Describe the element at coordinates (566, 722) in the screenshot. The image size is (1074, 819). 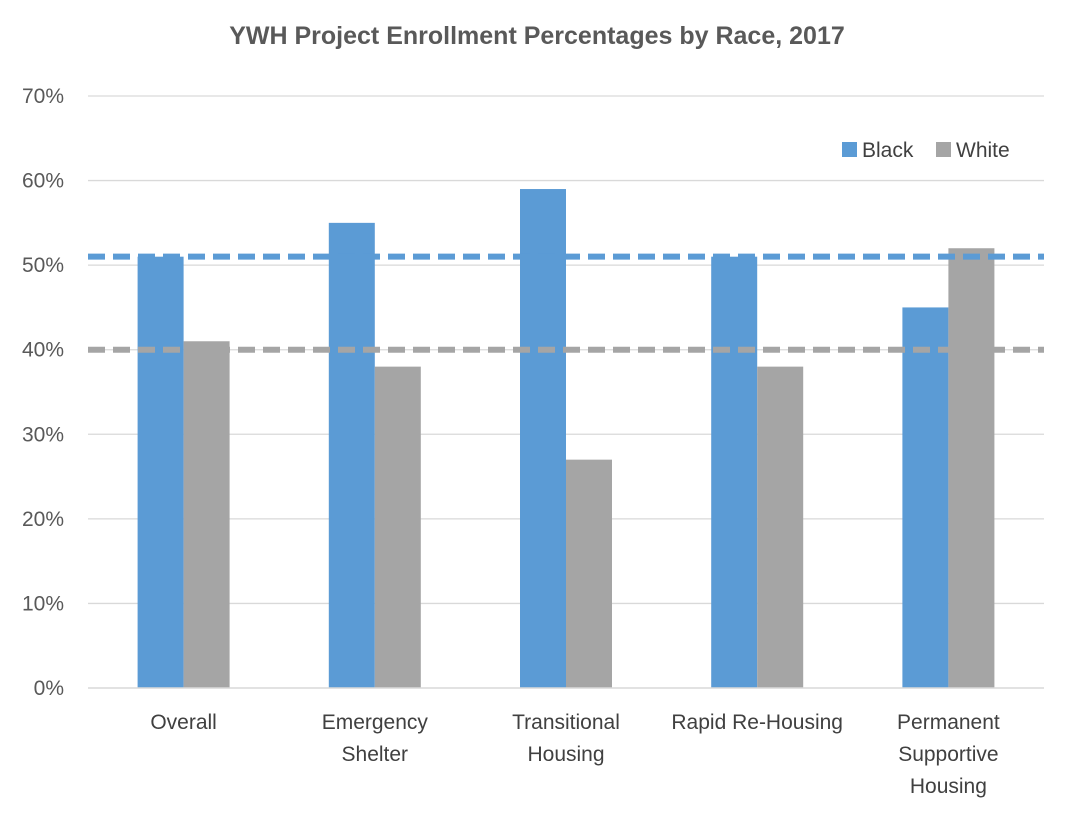
I see `category-label-2-0: Transitional` at that location.